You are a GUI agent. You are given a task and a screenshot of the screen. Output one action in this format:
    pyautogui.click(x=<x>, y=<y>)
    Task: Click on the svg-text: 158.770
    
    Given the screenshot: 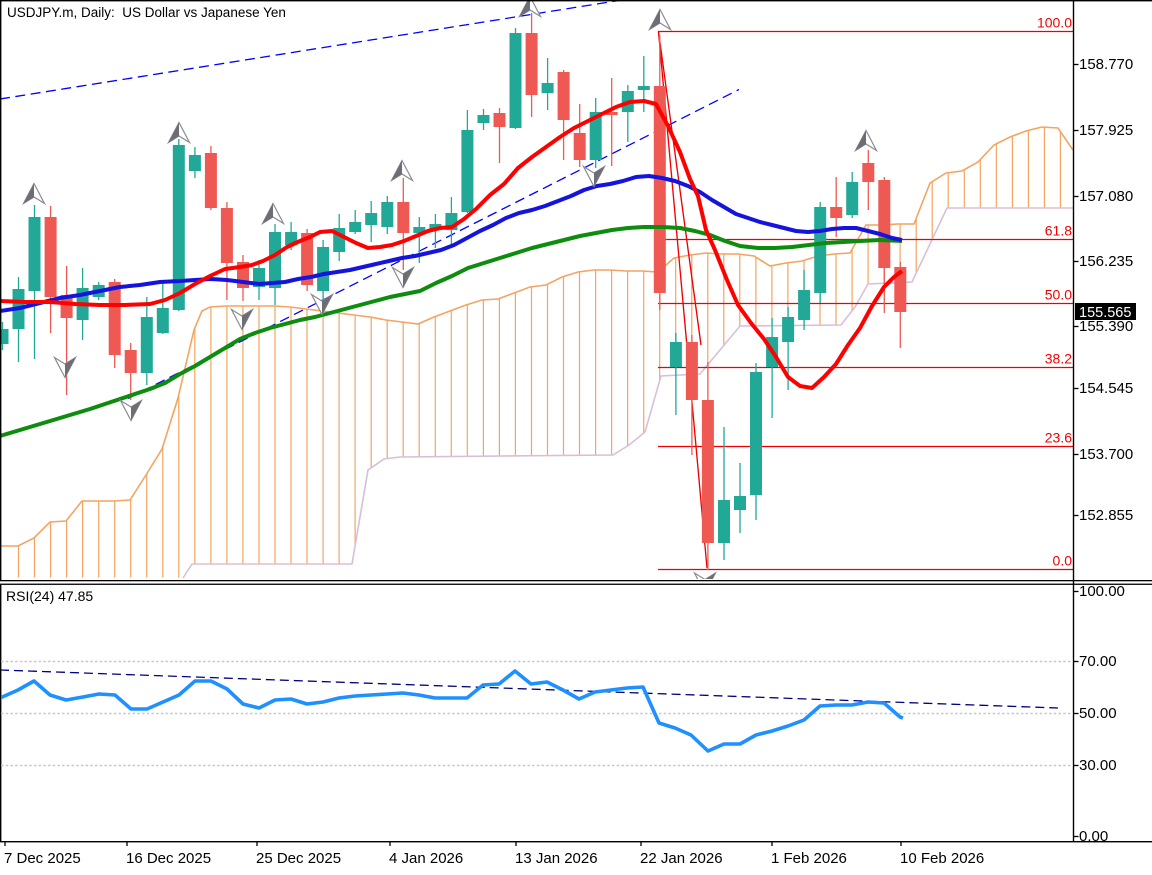 What is the action you would take?
    pyautogui.click(x=1106, y=64)
    